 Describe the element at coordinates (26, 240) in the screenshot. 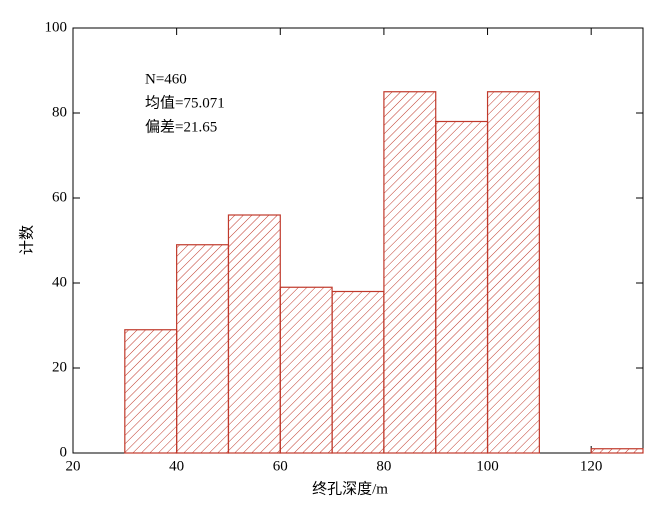

I see `y-axis-label: 计数` at that location.